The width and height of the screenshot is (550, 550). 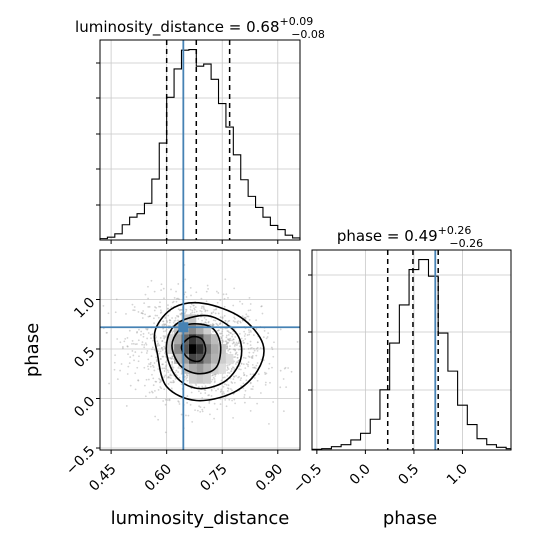 What do you see at coordinates (412, 350) in the screenshot?
I see `quantile-lines` at bounding box center [412, 350].